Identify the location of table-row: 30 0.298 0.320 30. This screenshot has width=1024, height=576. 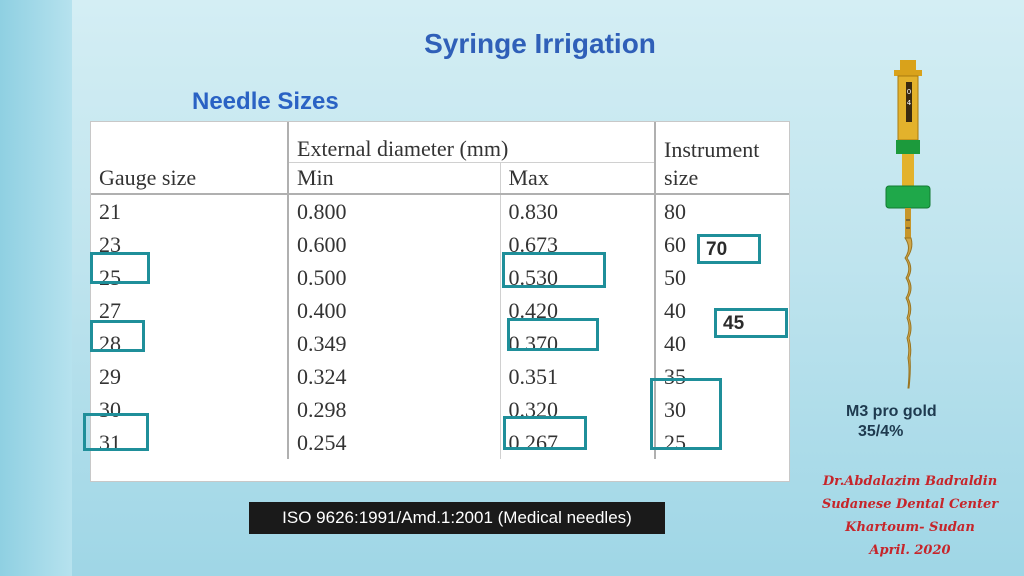
(440, 409).